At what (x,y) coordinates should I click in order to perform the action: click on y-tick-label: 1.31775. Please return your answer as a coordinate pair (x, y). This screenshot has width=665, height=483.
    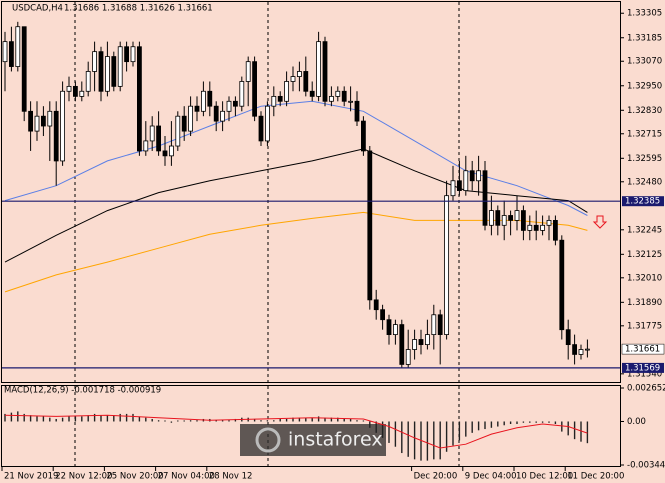
    Looking at the image, I should click on (644, 326).